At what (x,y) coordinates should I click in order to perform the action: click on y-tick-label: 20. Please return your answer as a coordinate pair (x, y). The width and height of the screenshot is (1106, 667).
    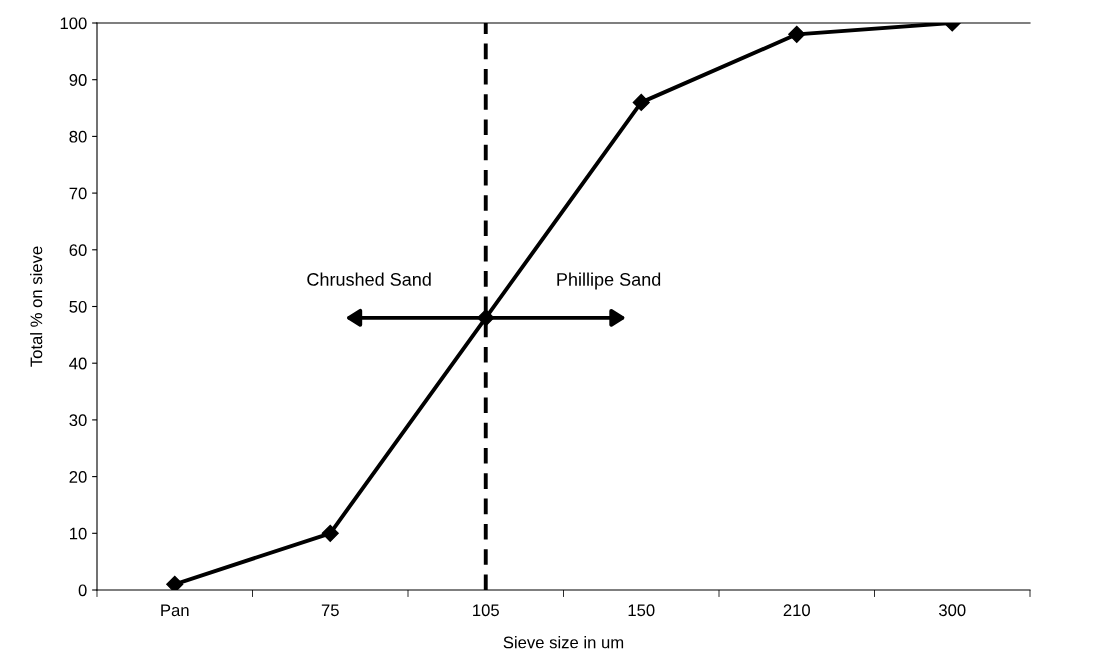
    Looking at the image, I should click on (78, 477).